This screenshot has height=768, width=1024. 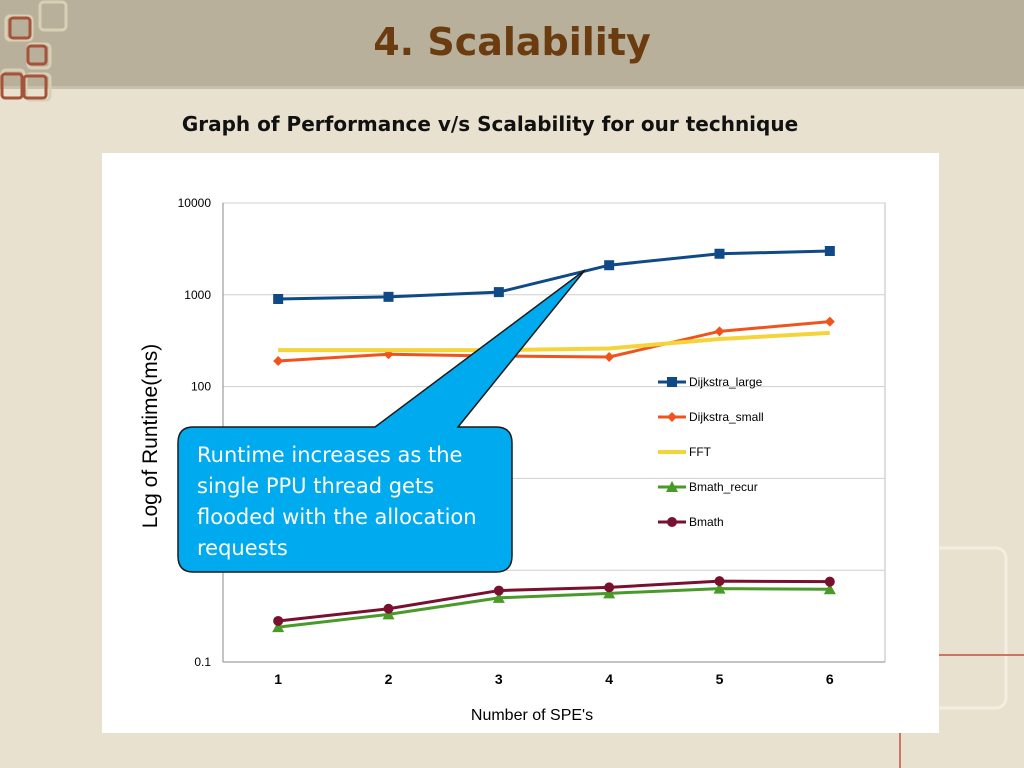 What do you see at coordinates (723, 487) in the screenshot?
I see `legend-label: Bmath_recur` at bounding box center [723, 487].